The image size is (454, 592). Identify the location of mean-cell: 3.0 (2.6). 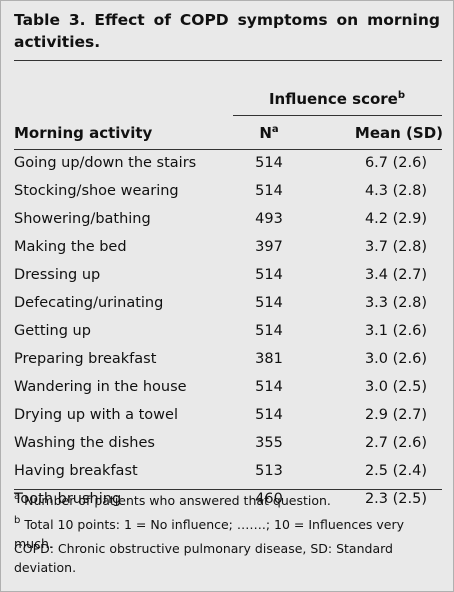
(395, 359).